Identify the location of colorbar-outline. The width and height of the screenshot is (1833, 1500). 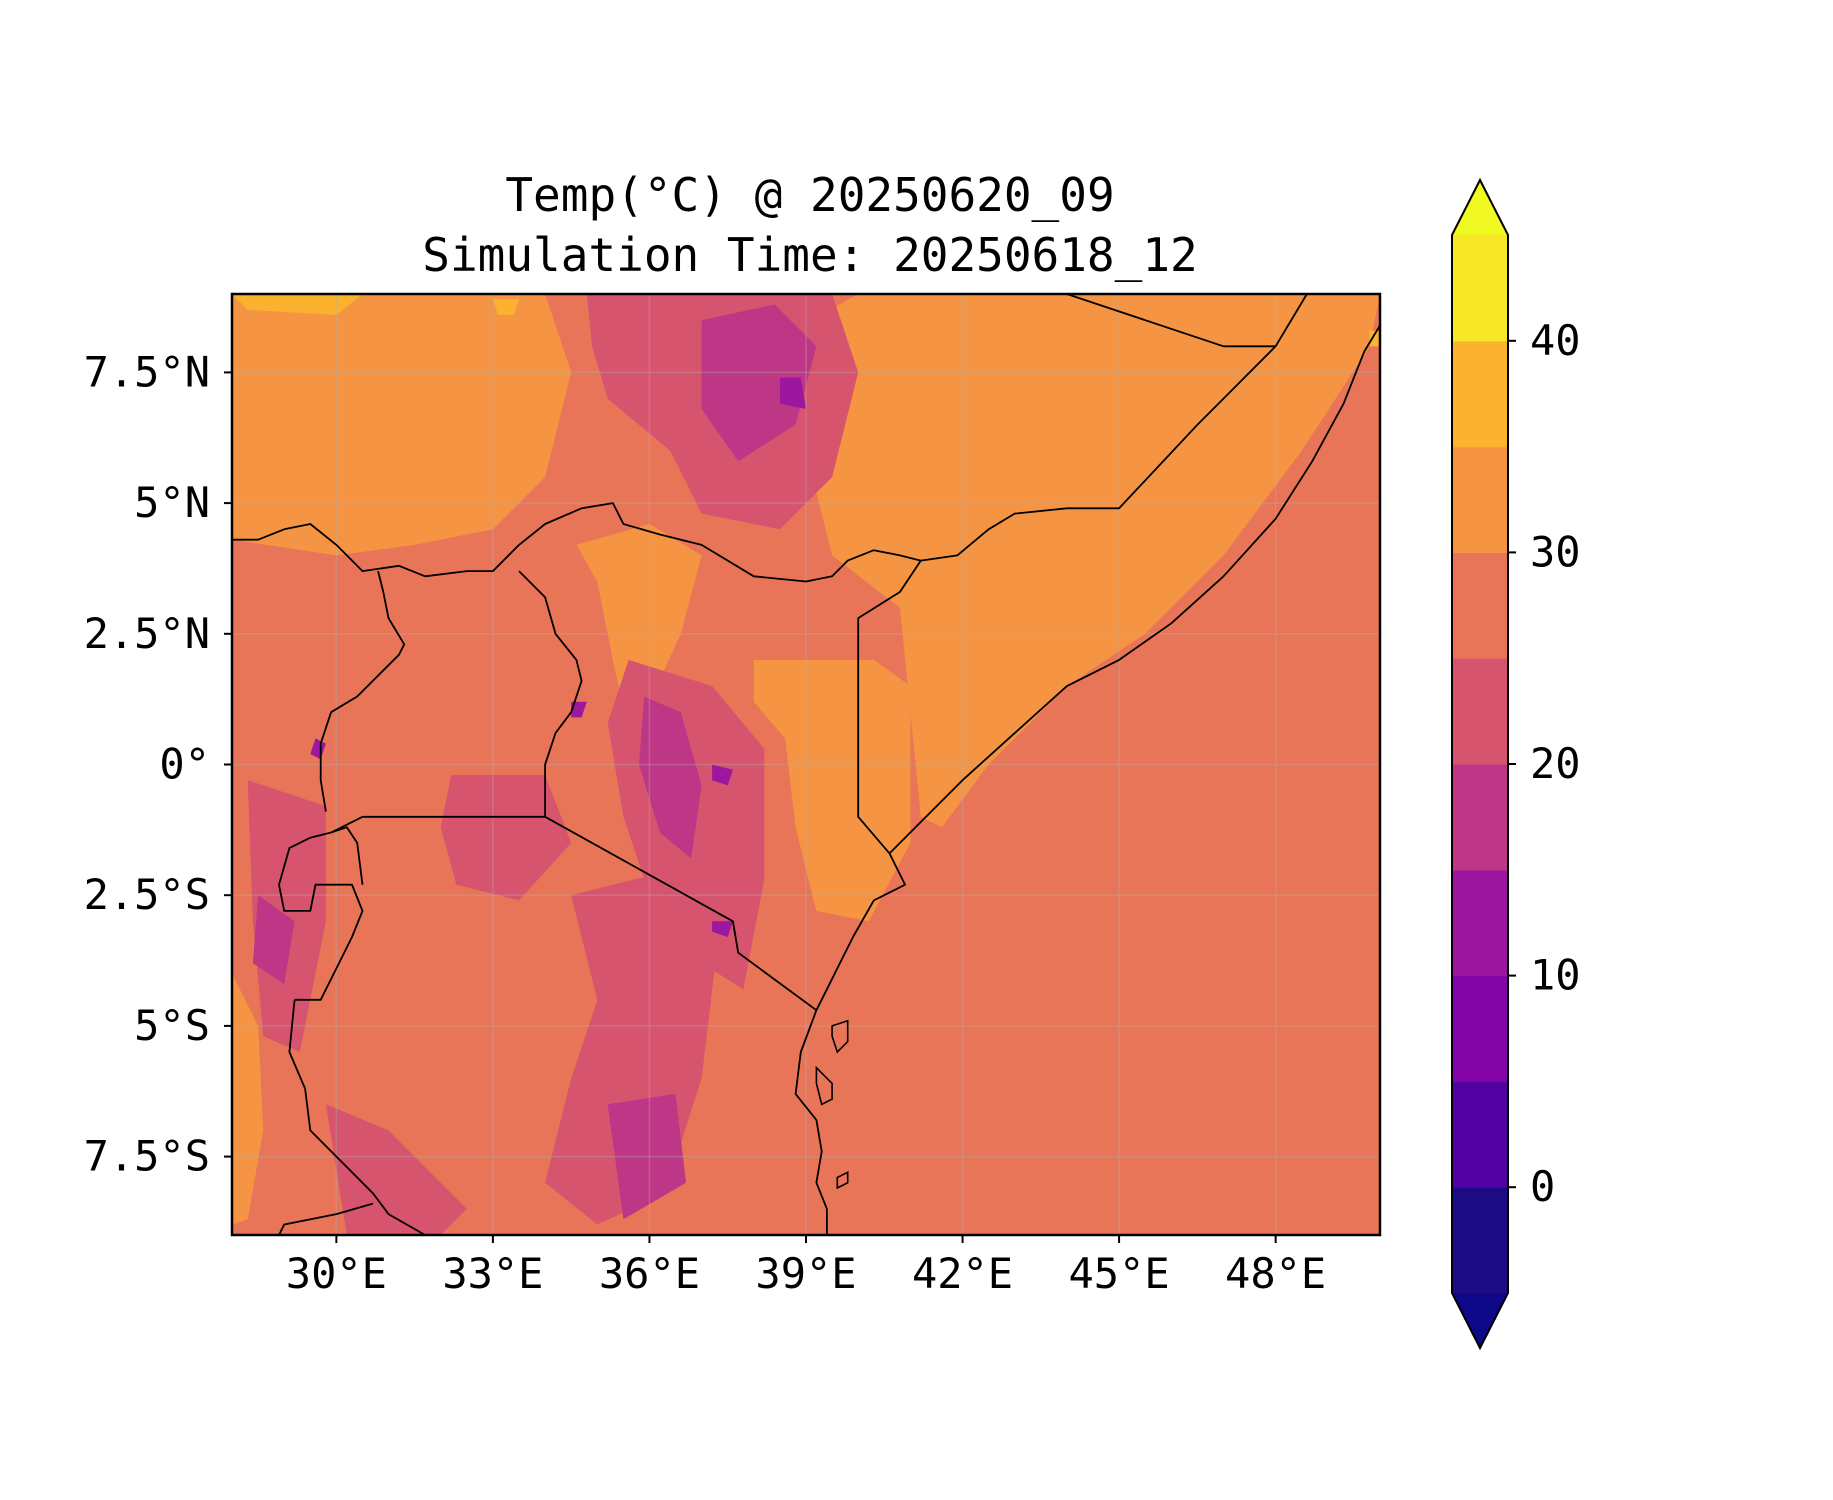
(1480, 764).